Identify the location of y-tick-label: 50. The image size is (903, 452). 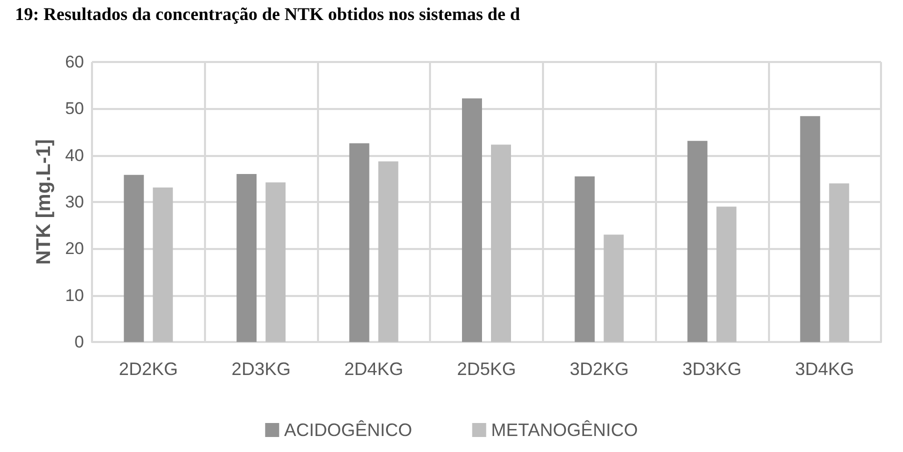
(74, 108).